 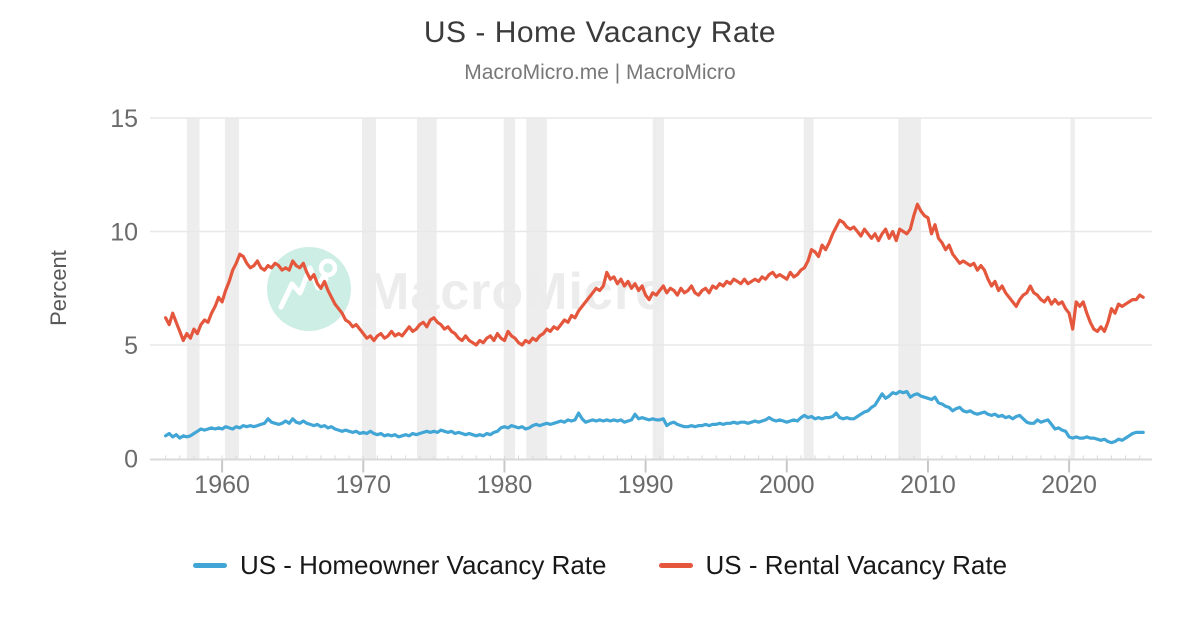 What do you see at coordinates (600, 32) in the screenshot?
I see `chart-title: US - Home Vacancy Rate` at bounding box center [600, 32].